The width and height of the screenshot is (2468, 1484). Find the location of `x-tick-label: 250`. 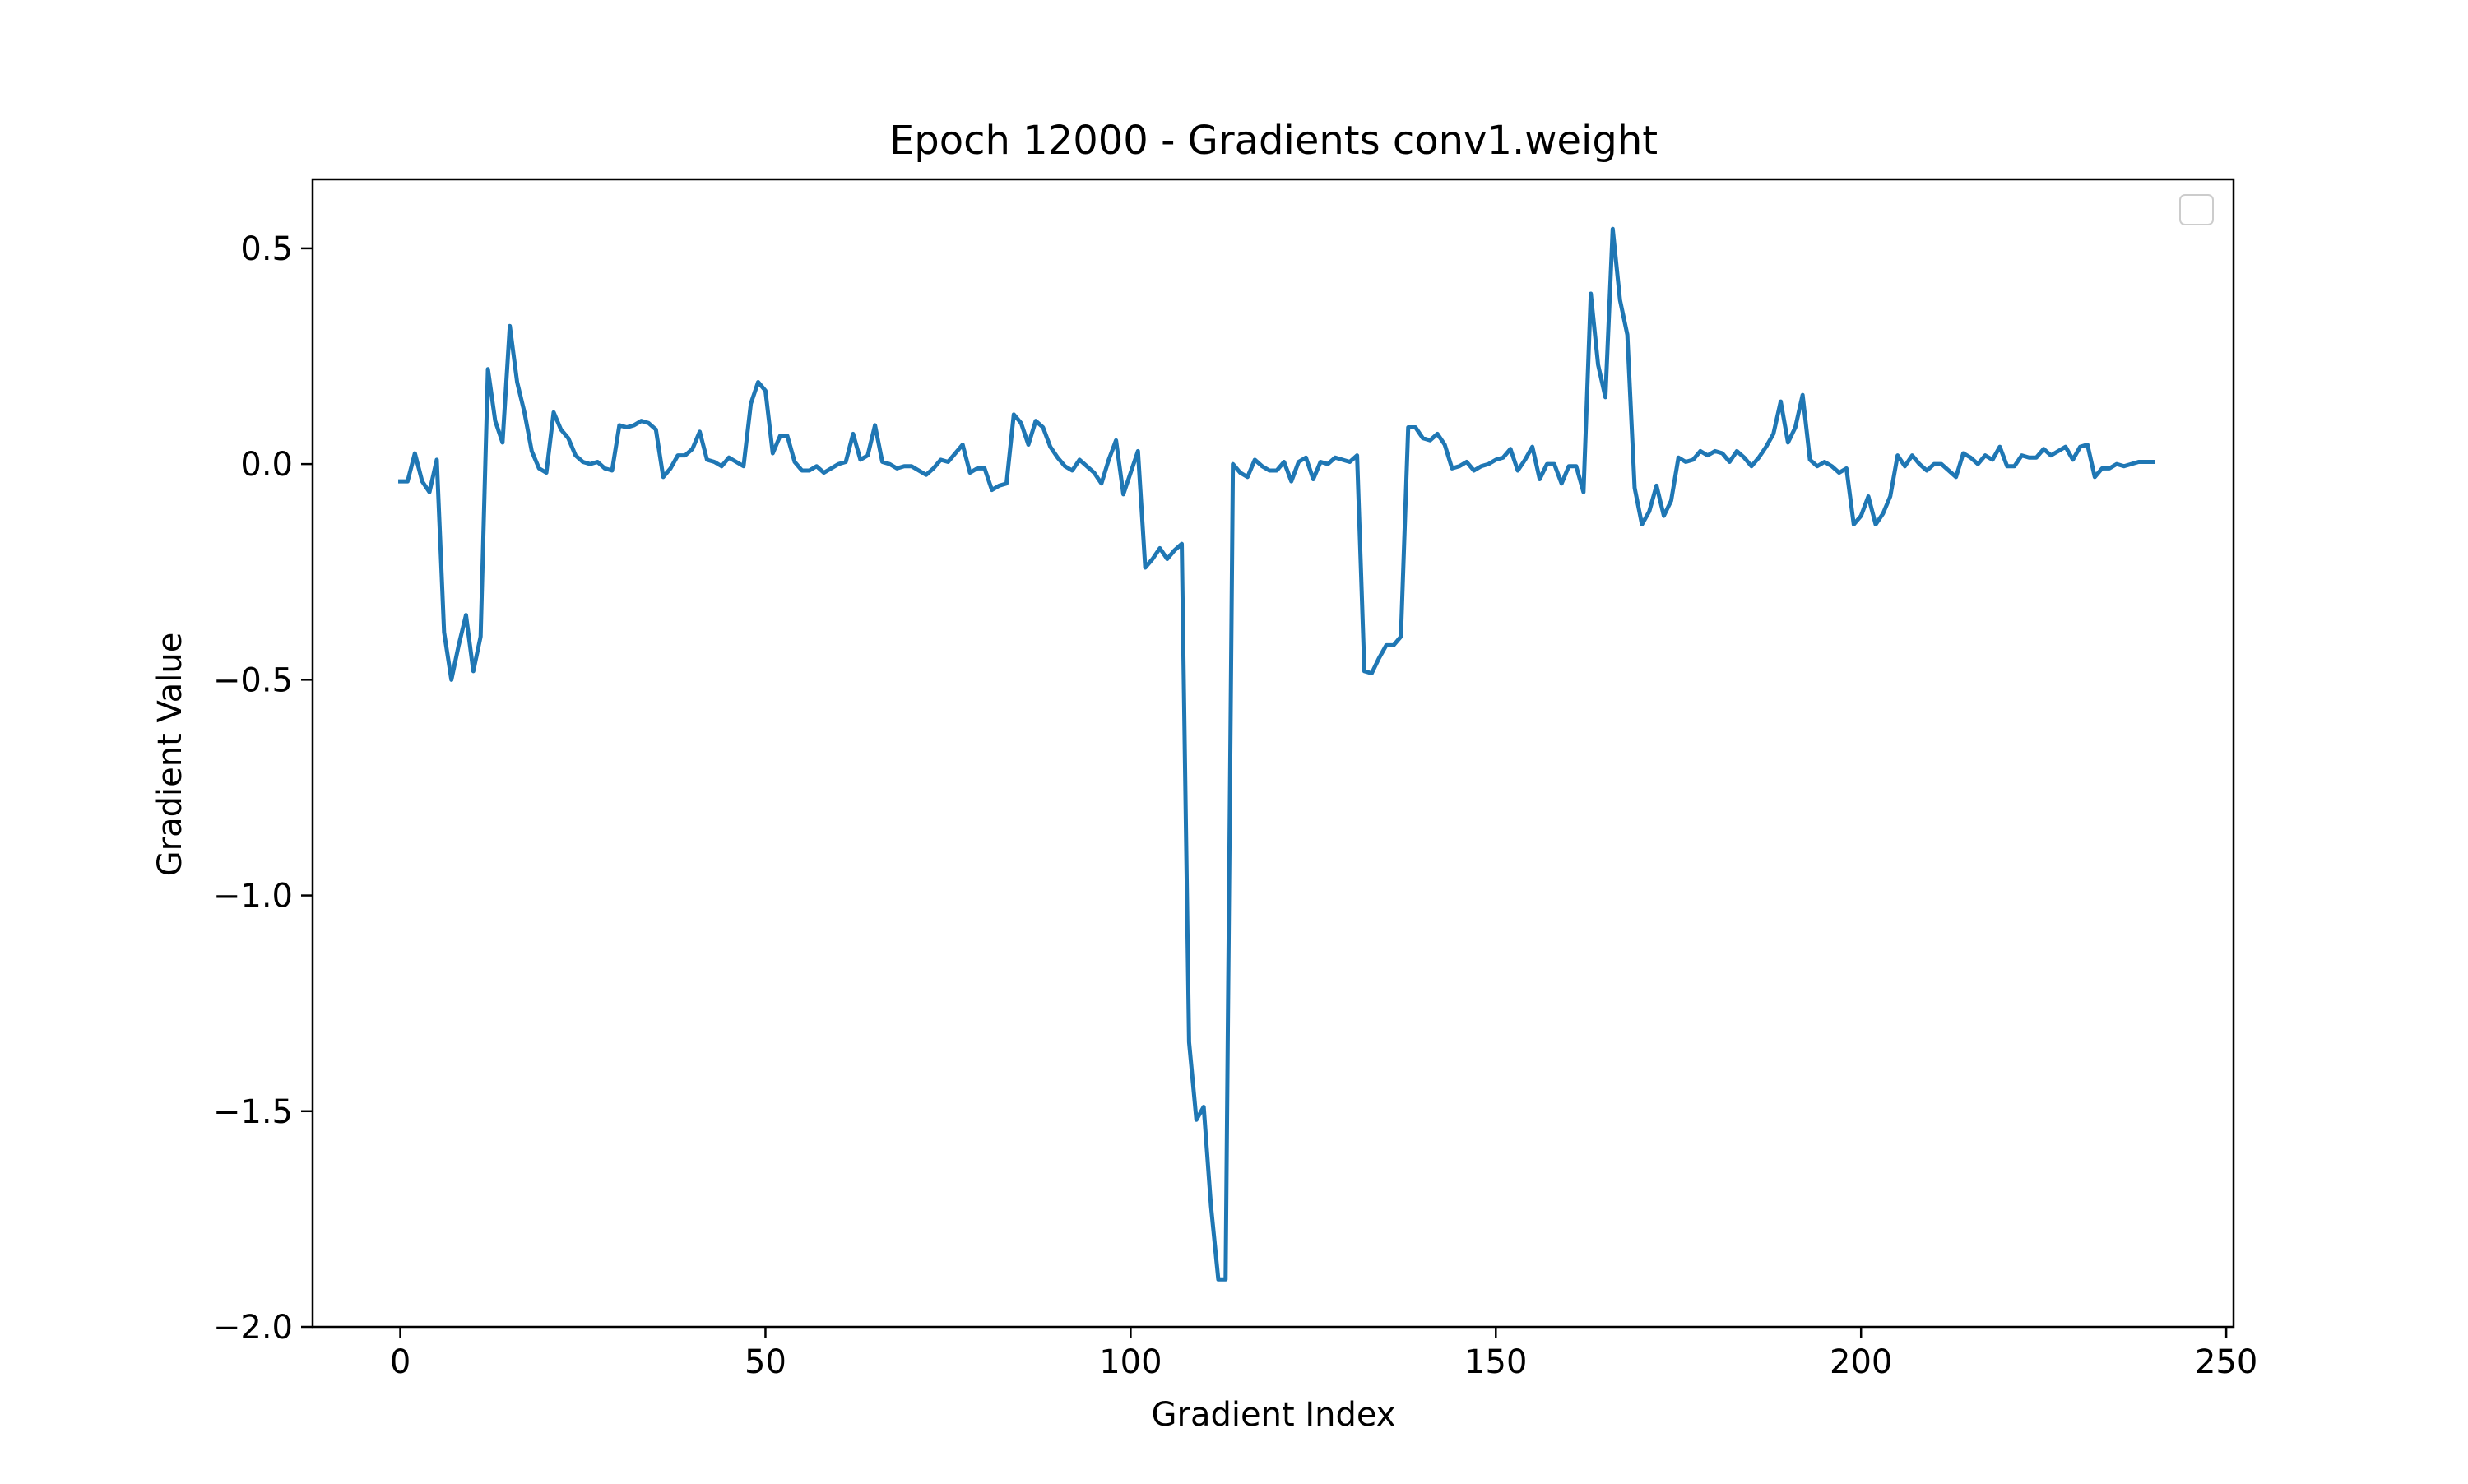

x-tick-label: 250 is located at coordinates (2226, 1362).